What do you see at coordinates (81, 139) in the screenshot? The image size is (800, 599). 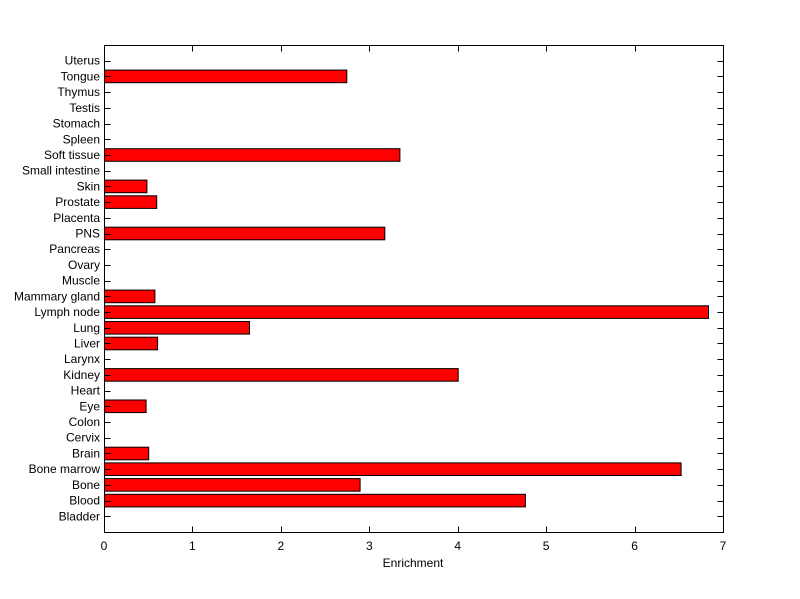 I see `y-label-spleen: Spleen` at bounding box center [81, 139].